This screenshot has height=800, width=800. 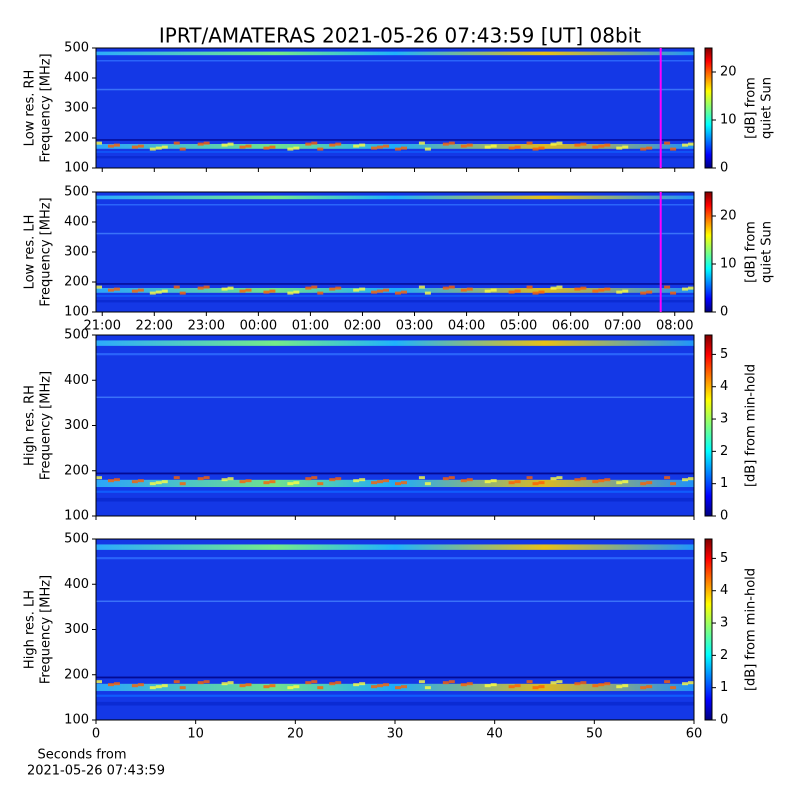 What do you see at coordinates (694, 734) in the screenshot?
I see `x-tick-label: 60` at bounding box center [694, 734].